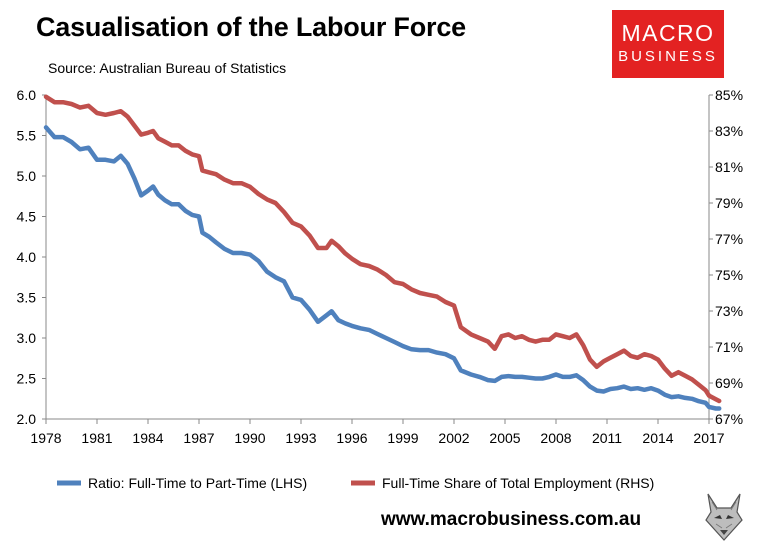 The image size is (761, 549). What do you see at coordinates (300, 438) in the screenshot?
I see `x-tick-label: 1993` at bounding box center [300, 438].